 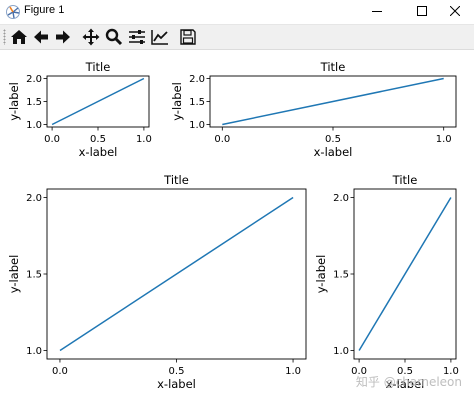 What do you see at coordinates (4, 37) in the screenshot?
I see `toolbar-grip` at bounding box center [4, 37].